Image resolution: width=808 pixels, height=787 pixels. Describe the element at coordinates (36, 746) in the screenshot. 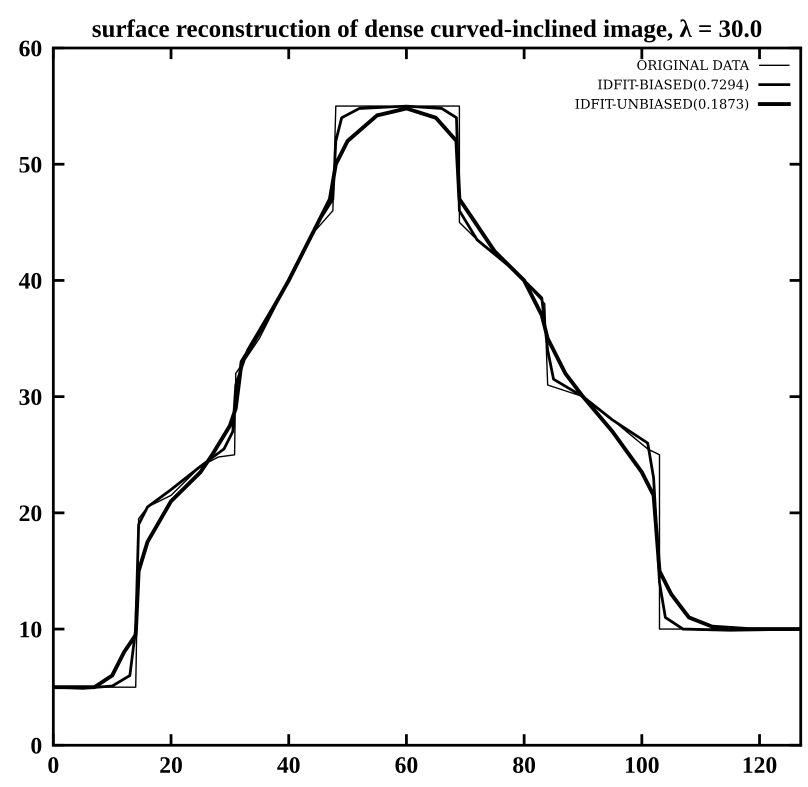

I see `y-tick-label: 0` at that location.